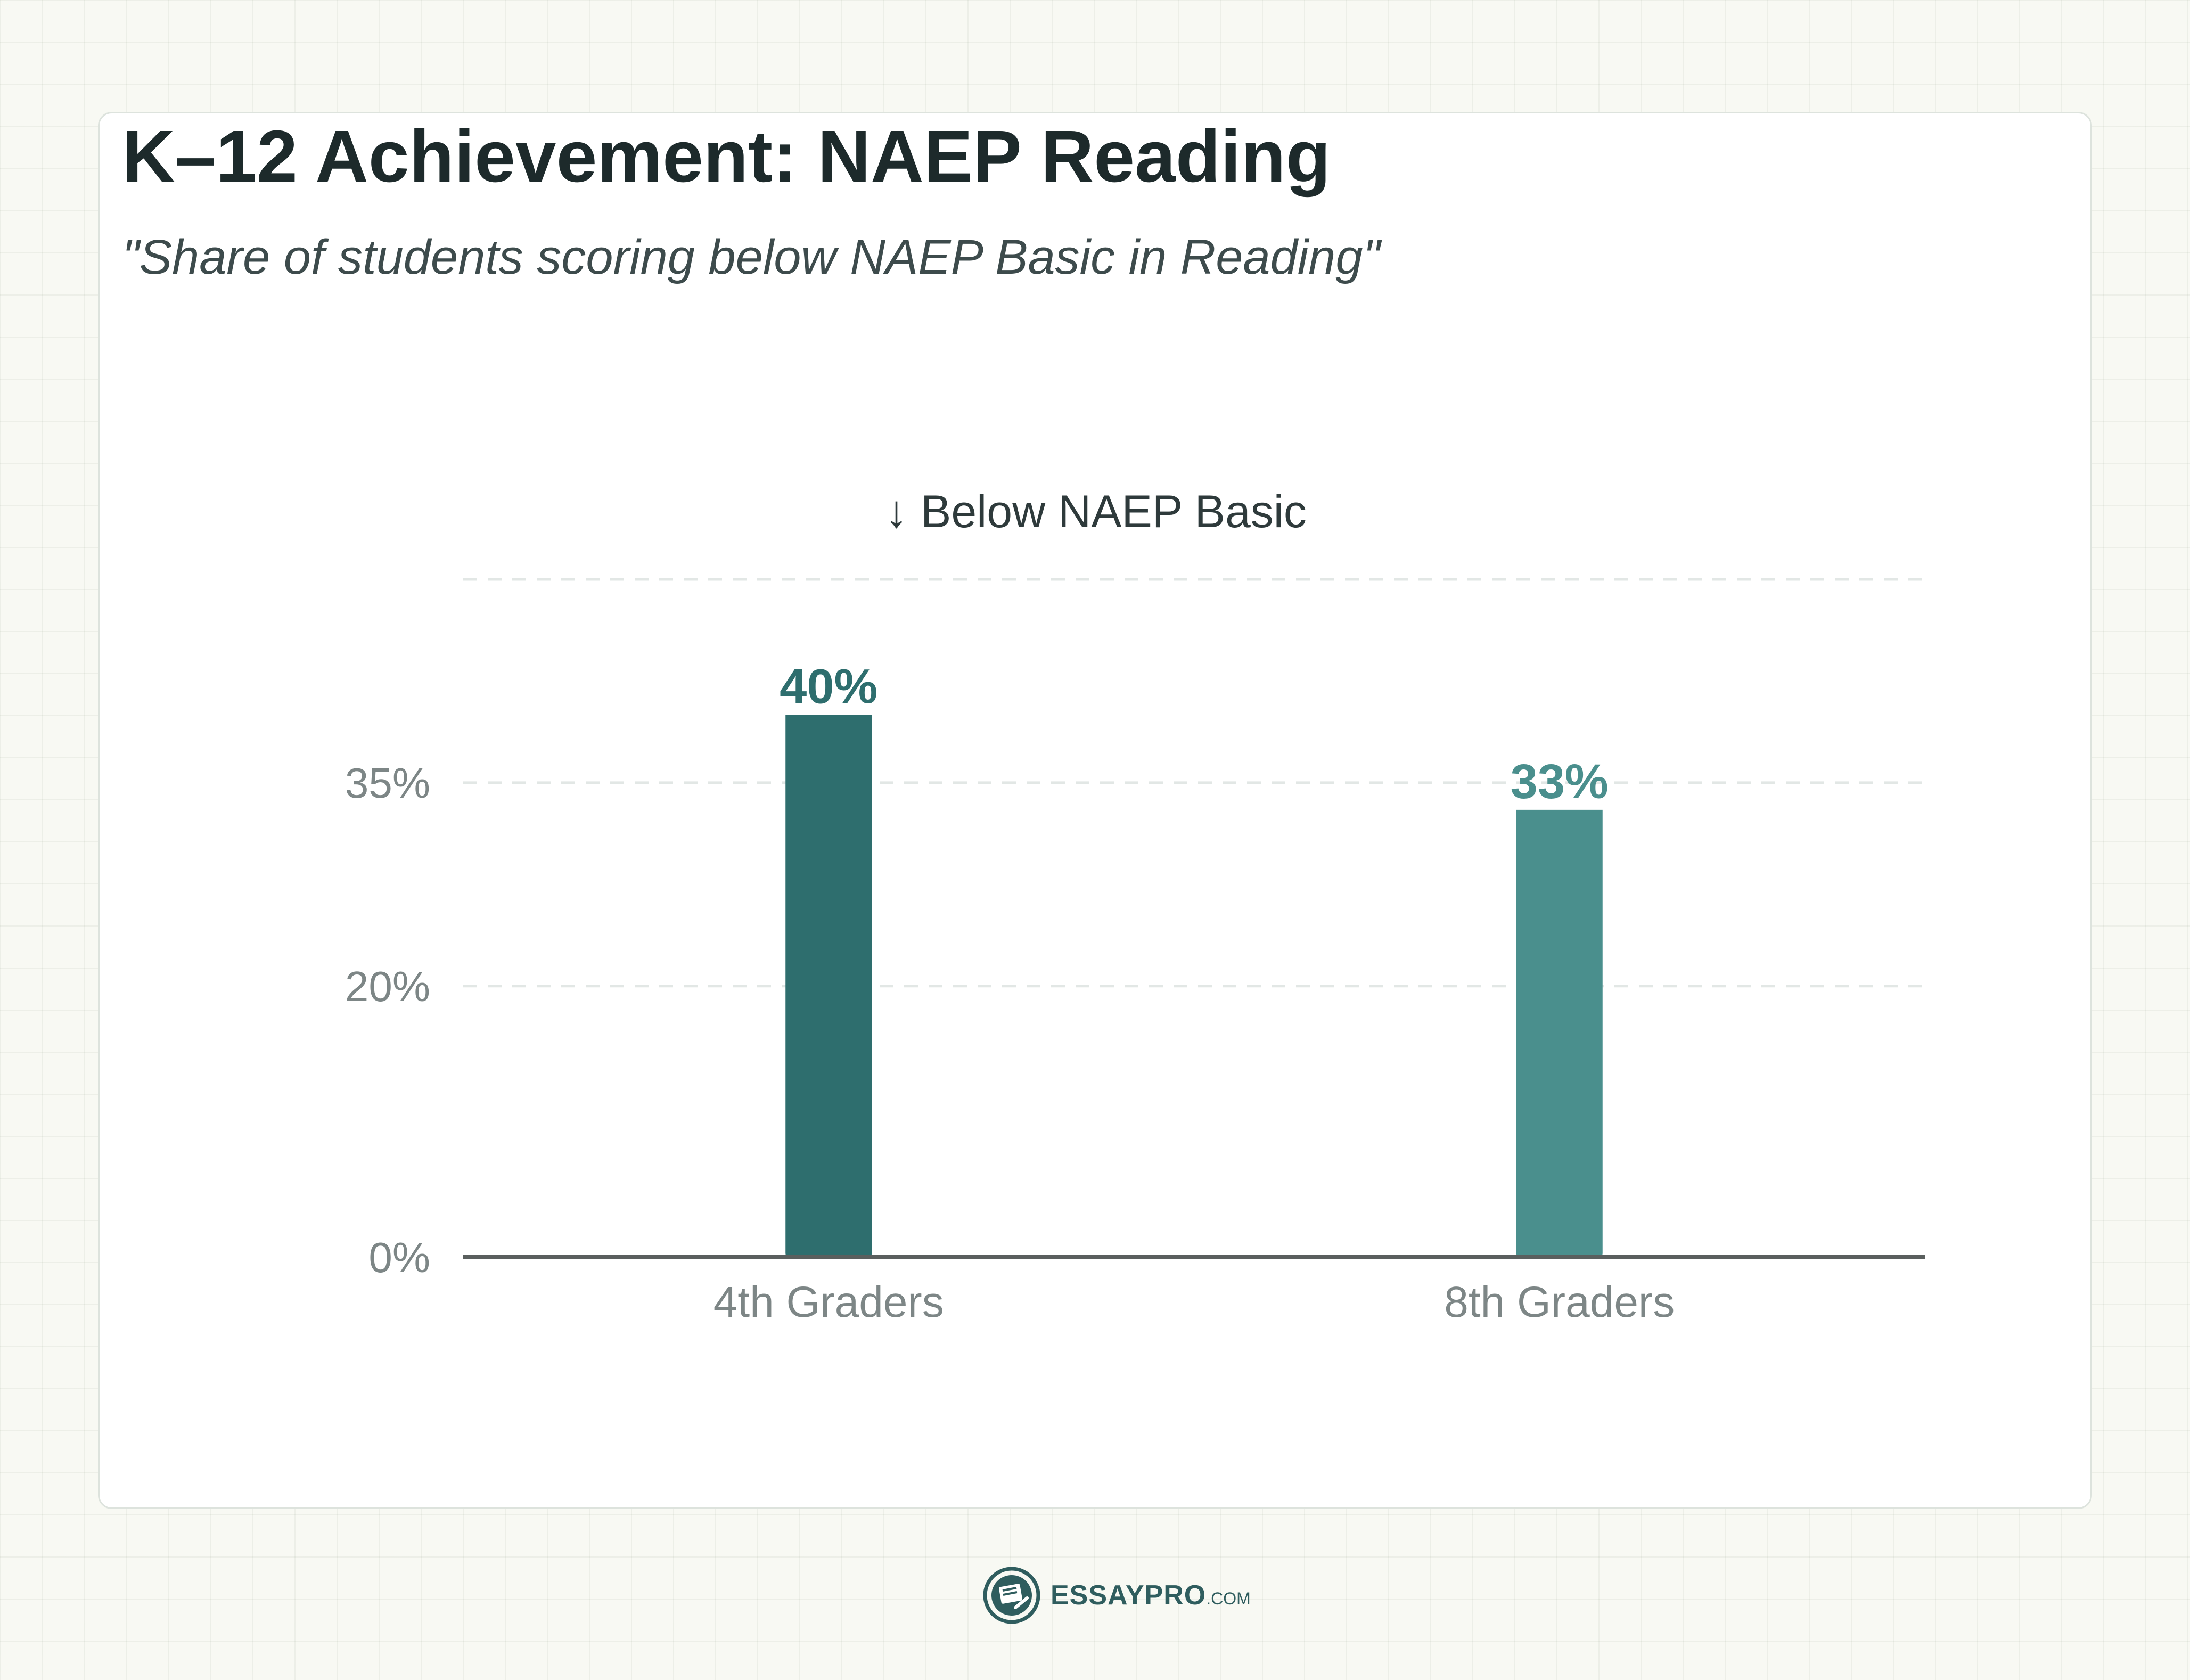 The image size is (2190, 1680). I want to click on bars, so click(1194, 986).